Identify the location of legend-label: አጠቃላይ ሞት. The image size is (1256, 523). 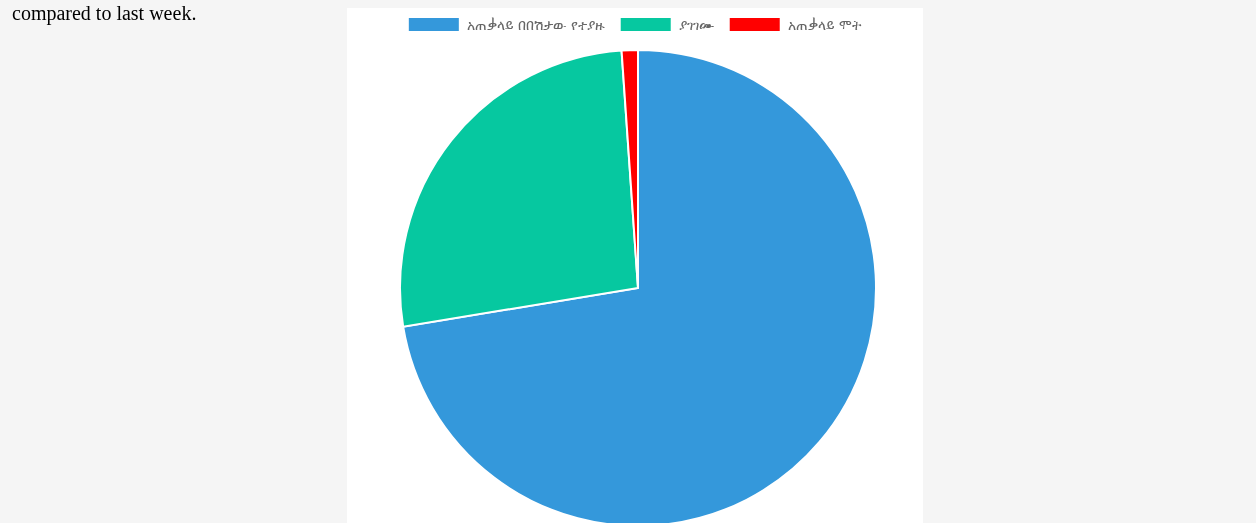
(825, 25).